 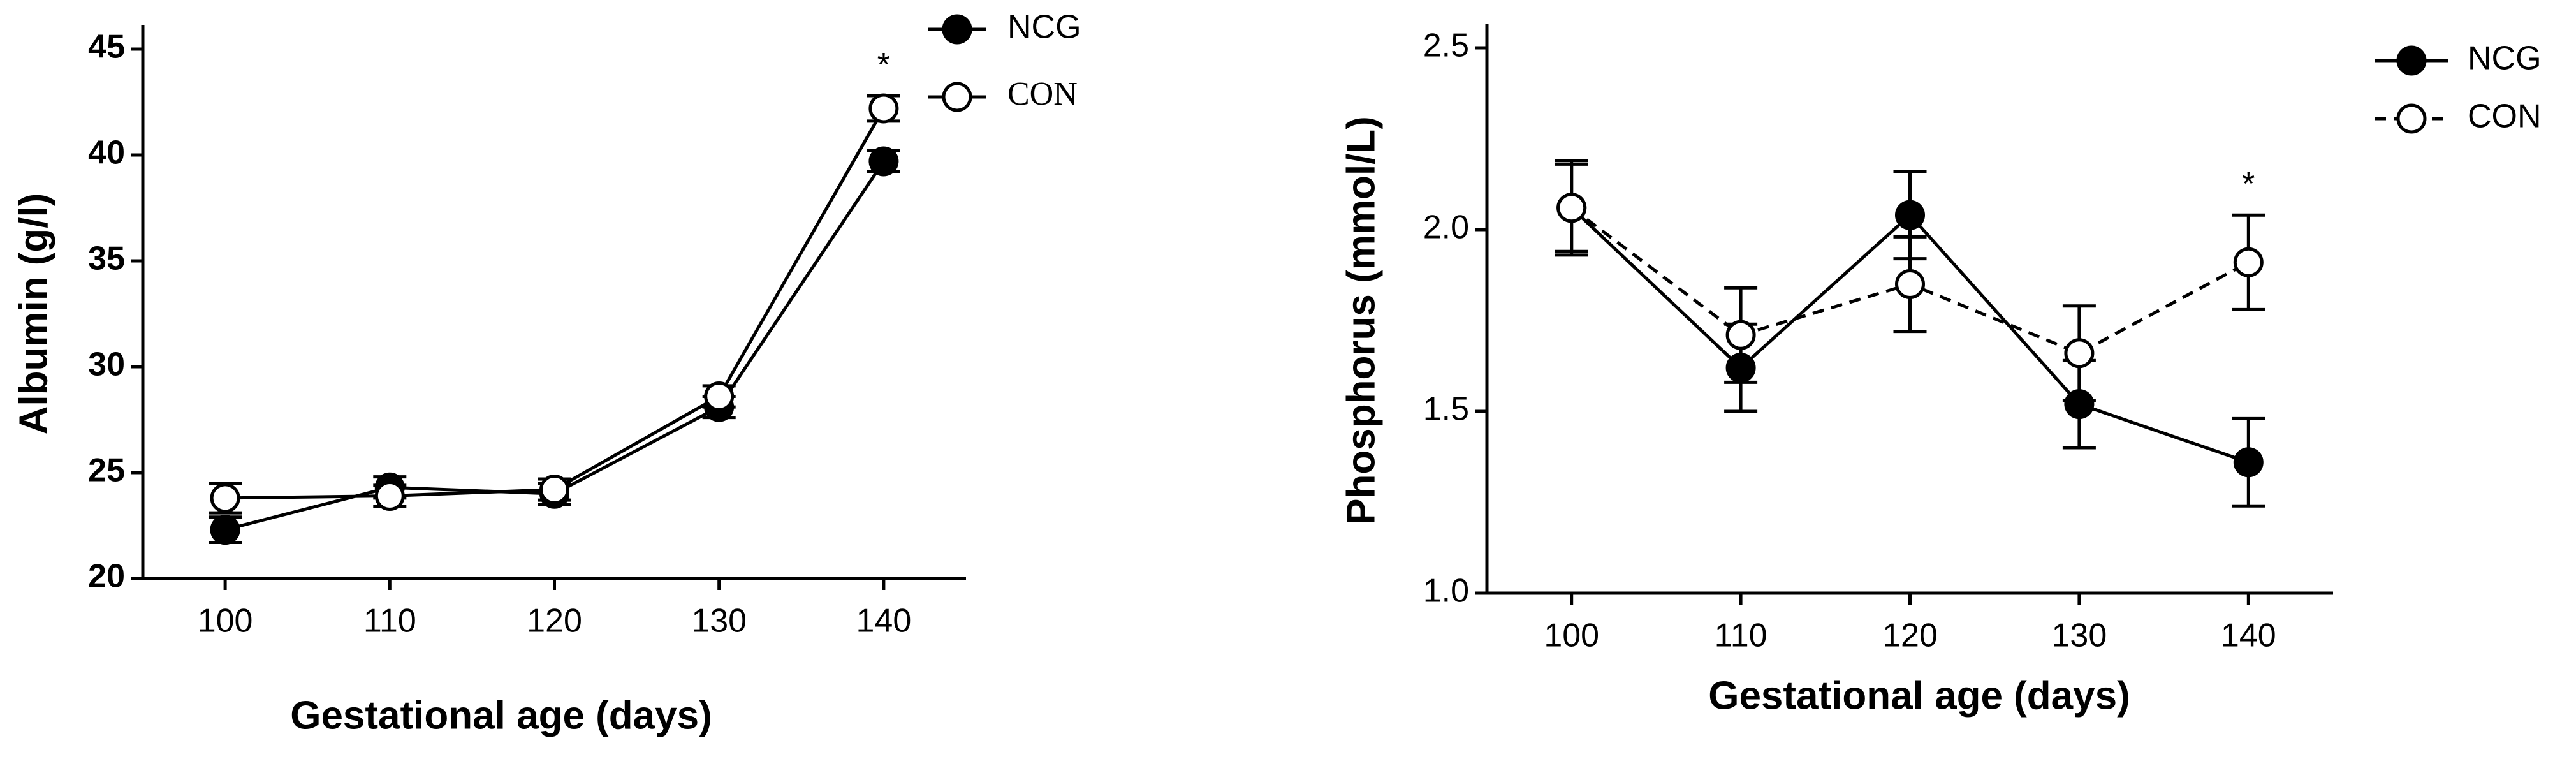 What do you see at coordinates (1446, 45) in the screenshot?
I see `y-tick-label: 2.5` at bounding box center [1446, 45].